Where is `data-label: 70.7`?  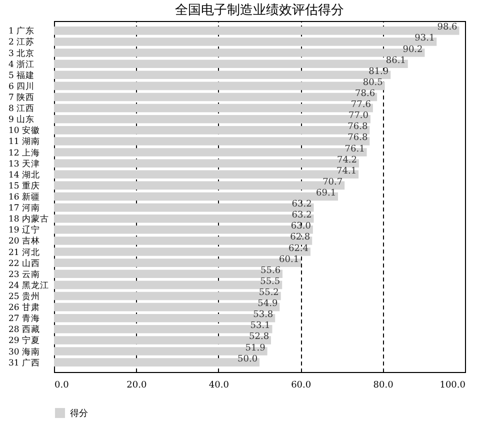
data-label: 70.7 is located at coordinates (332, 182).